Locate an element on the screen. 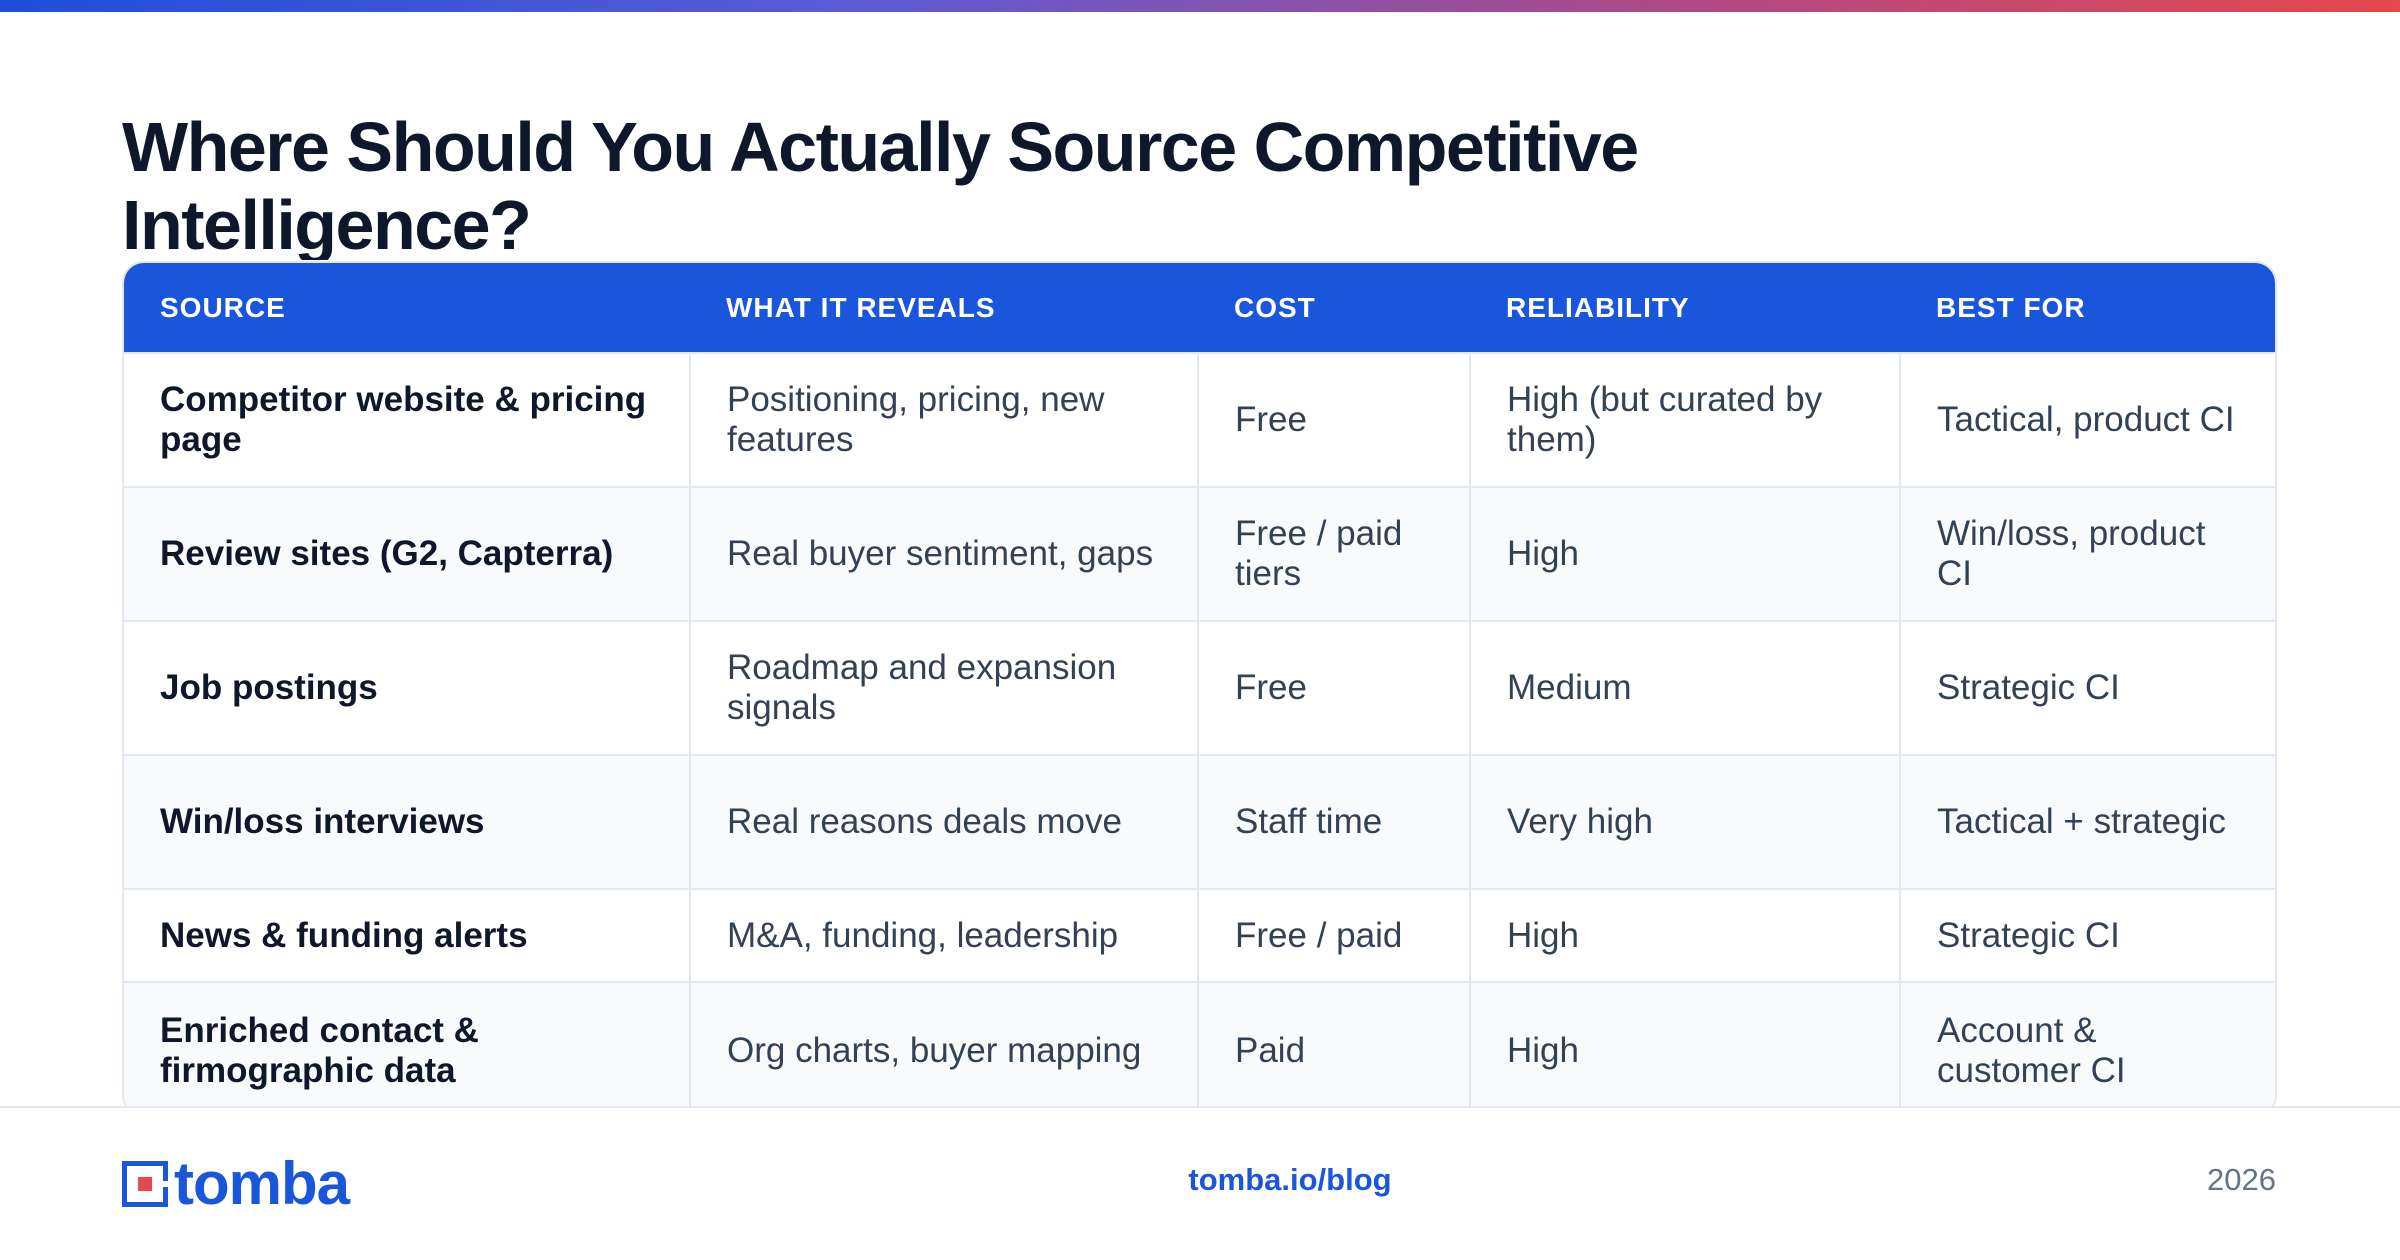 The image size is (2400, 1260). tomba-logo-icon is located at coordinates (145, 1184).